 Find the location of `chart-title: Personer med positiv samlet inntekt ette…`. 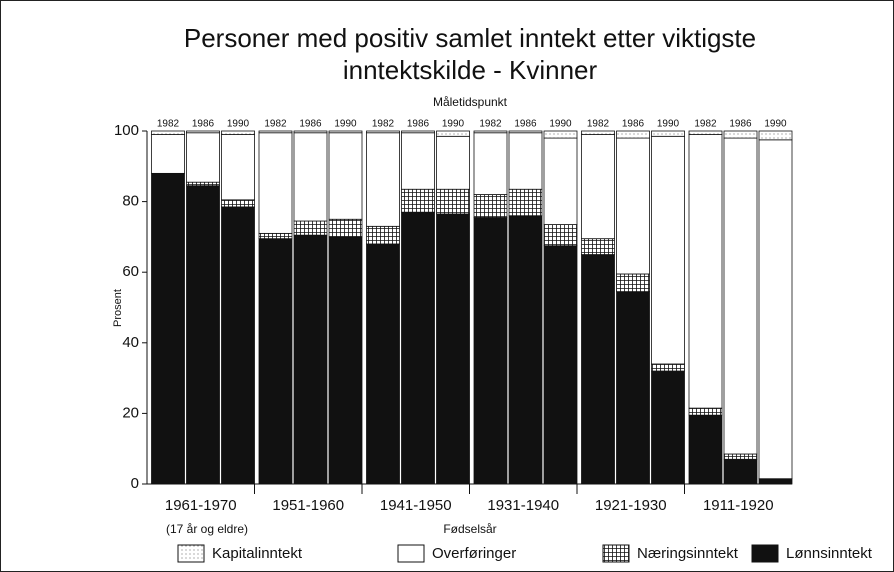

chart-title: Personer med positiv samlet inntekt ette… is located at coordinates (470, 38).